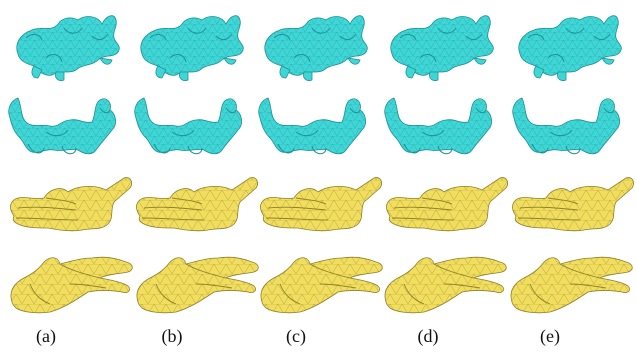 The height and width of the screenshot is (354, 636). Describe the element at coordinates (573, 204) in the screenshot. I see `hand-top-view-e` at that location.